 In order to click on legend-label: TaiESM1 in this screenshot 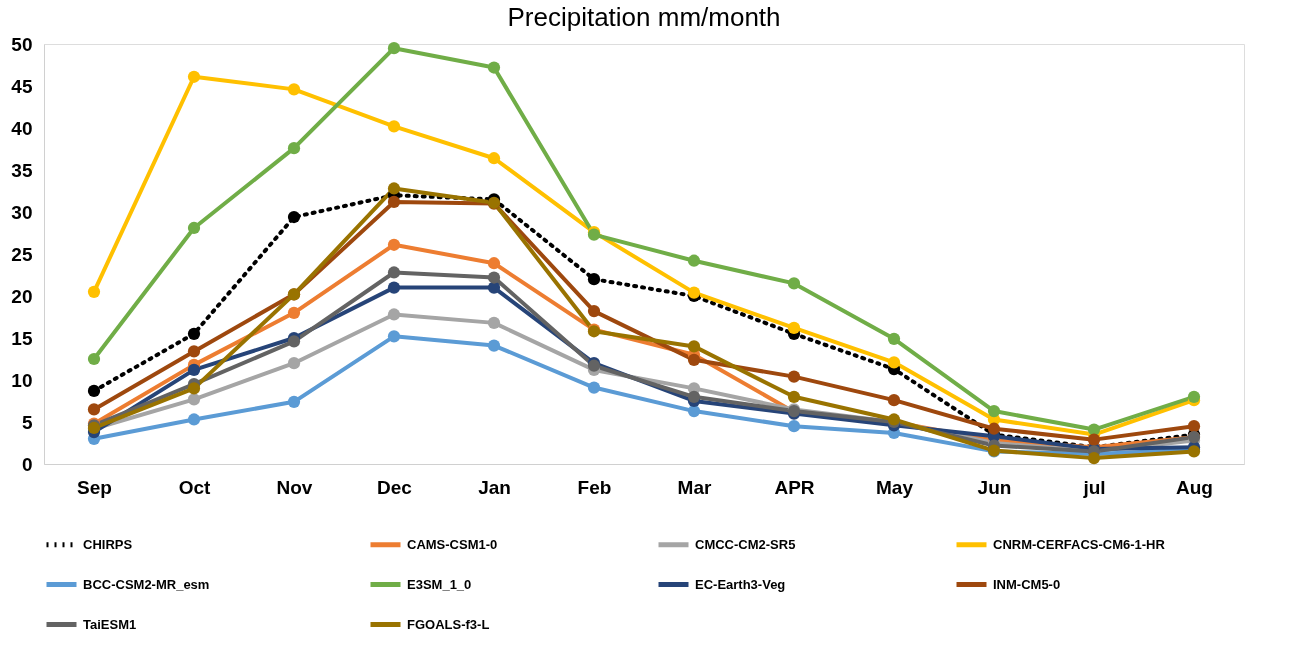, I will do `click(110, 624)`.